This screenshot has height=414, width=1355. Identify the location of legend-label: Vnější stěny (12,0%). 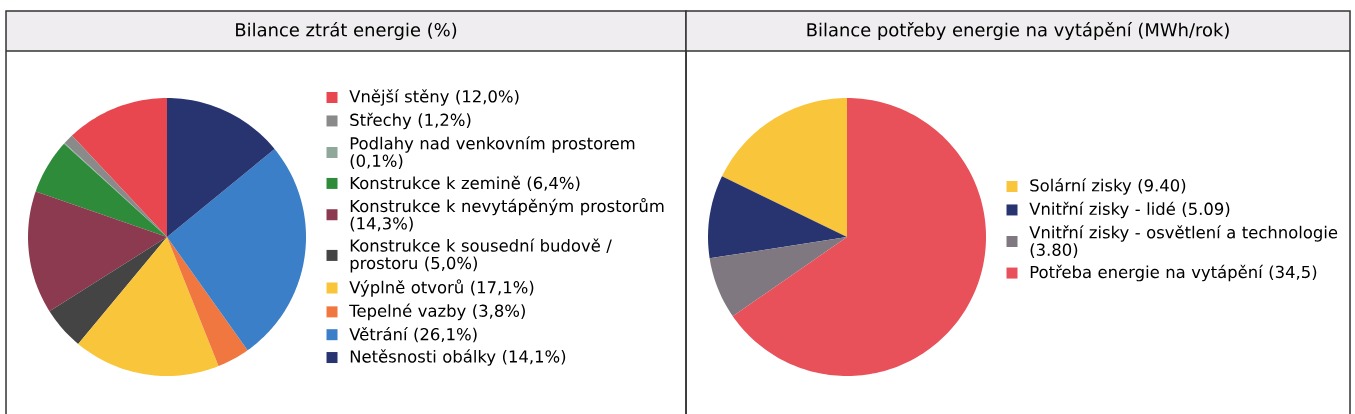
(434, 97).